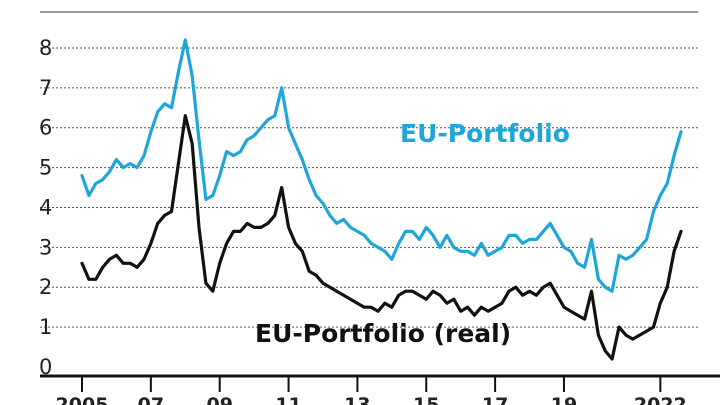 This screenshot has width=720, height=405. I want to click on x-tick-label: 07, so click(151, 399).